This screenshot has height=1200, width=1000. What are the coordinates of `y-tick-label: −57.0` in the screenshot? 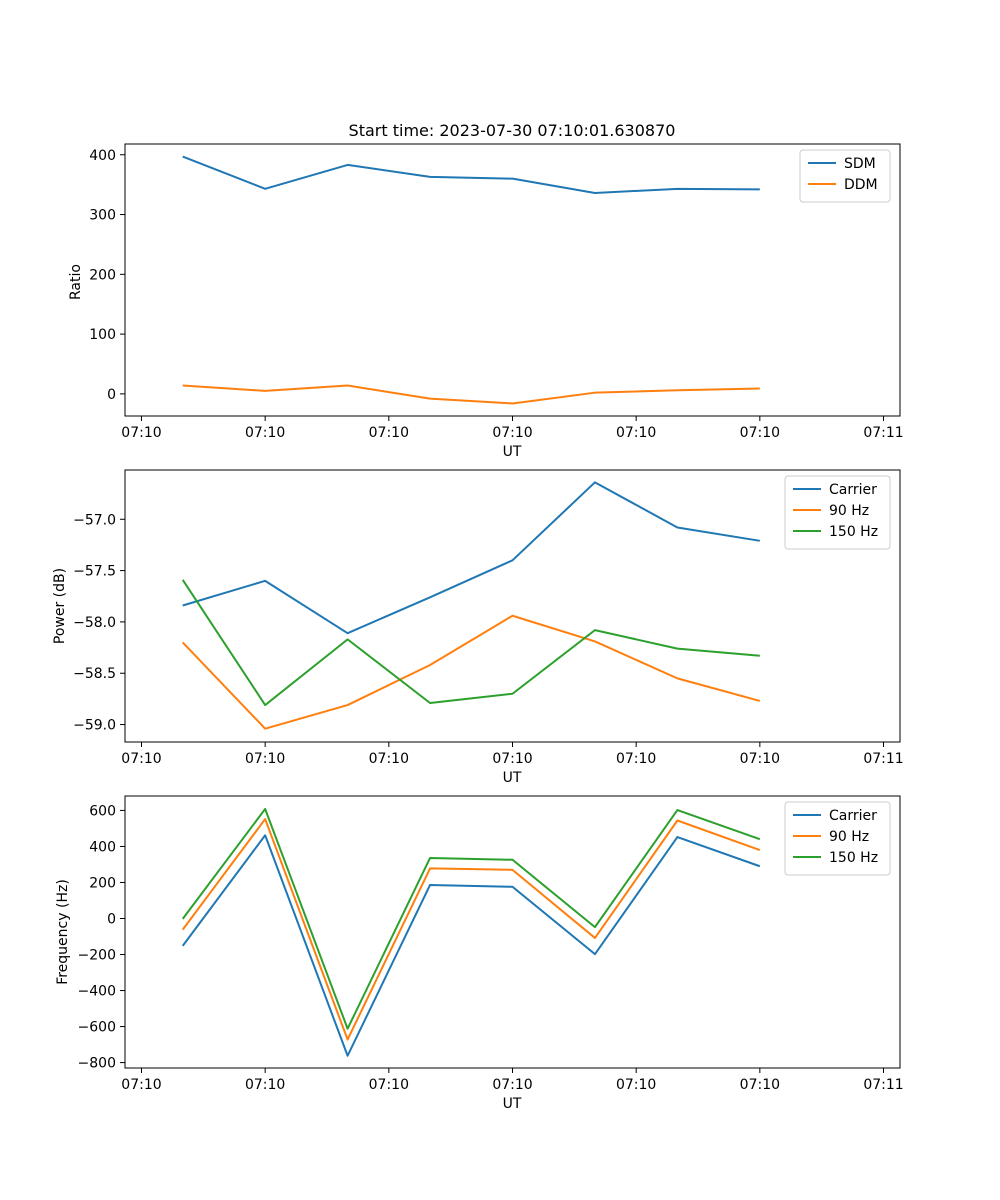 It's located at (94, 520).